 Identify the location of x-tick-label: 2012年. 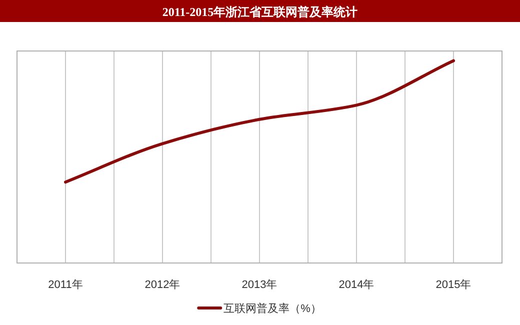
(162, 285).